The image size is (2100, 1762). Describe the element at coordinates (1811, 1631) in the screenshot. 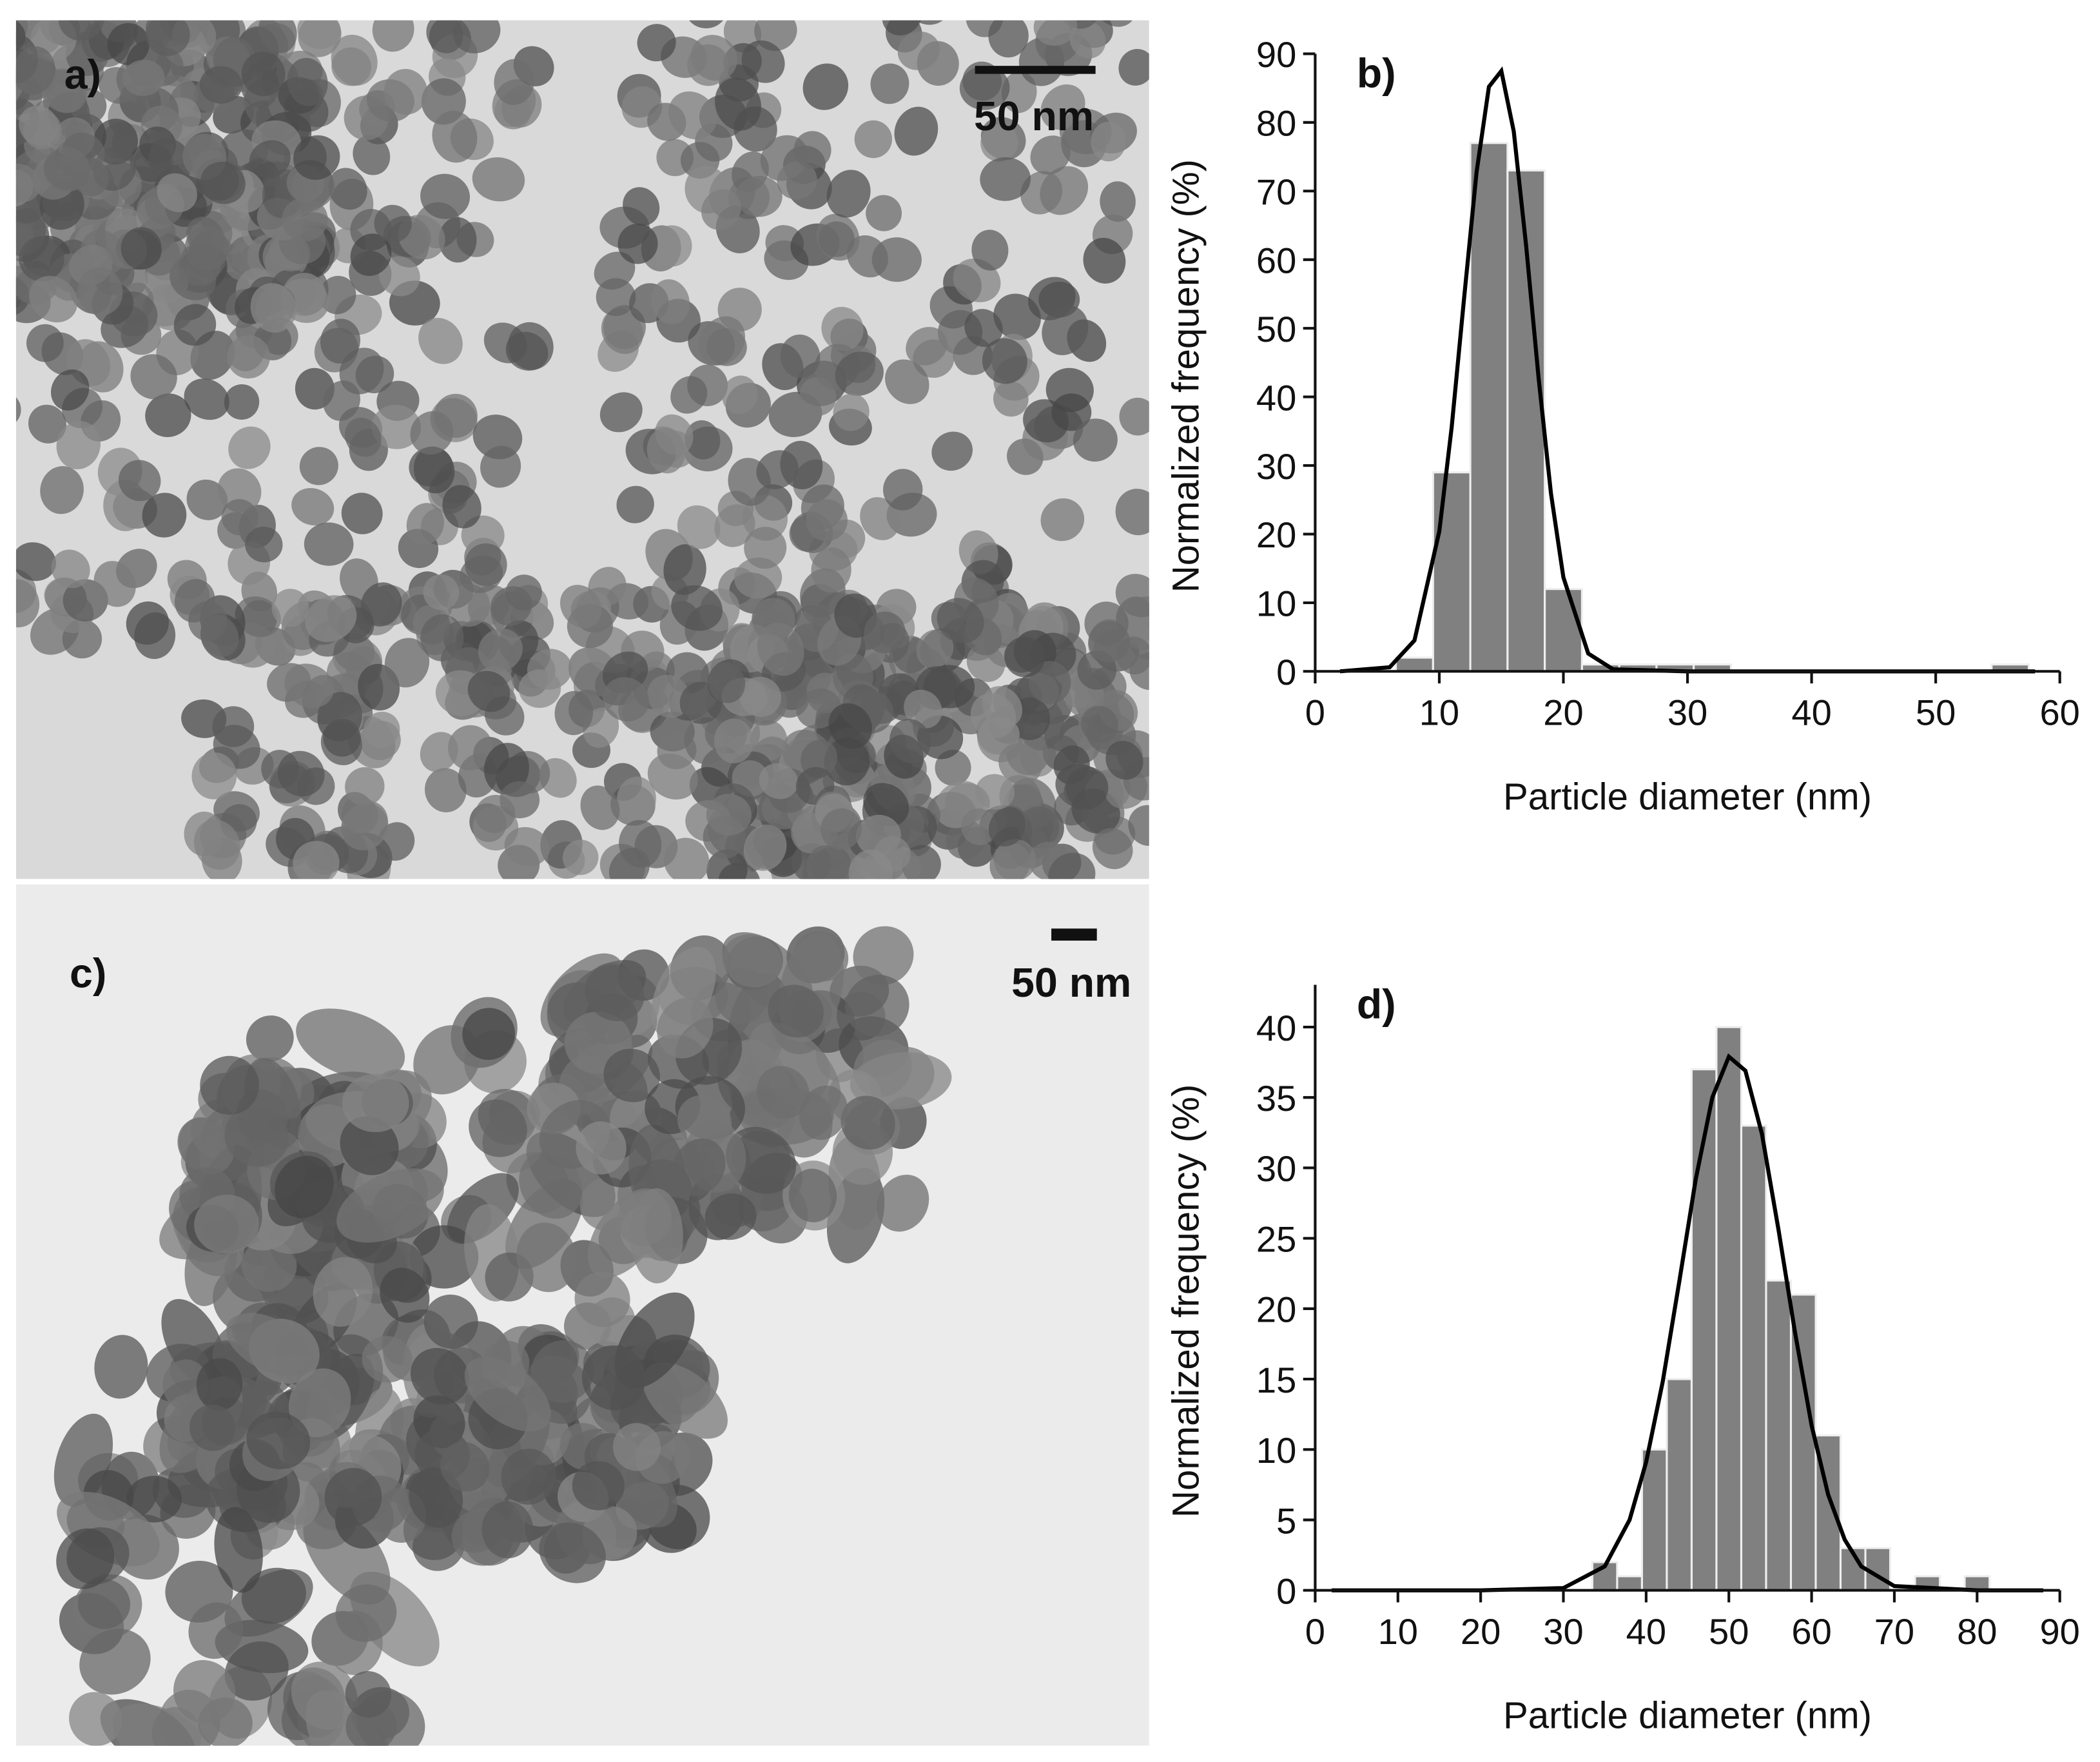

I see `x-tick-label: 60` at that location.